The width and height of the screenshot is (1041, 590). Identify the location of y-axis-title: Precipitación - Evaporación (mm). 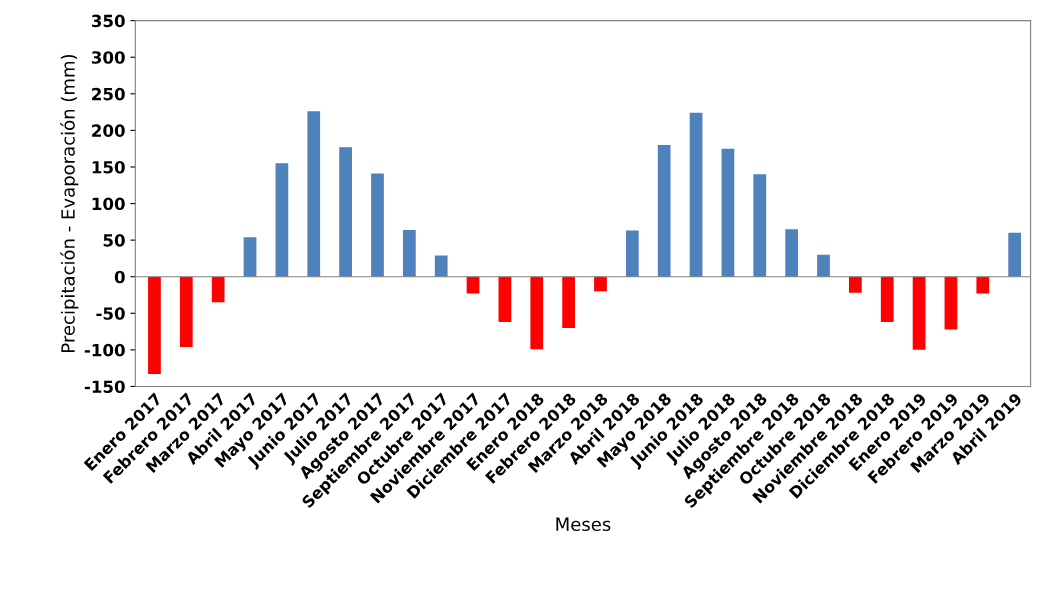
(69, 203).